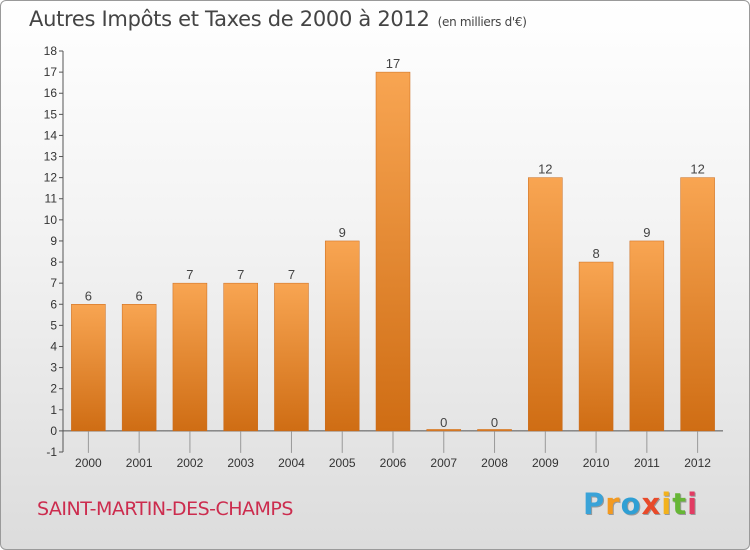 This screenshot has width=750, height=550. I want to click on bar-2006, so click(393, 251).